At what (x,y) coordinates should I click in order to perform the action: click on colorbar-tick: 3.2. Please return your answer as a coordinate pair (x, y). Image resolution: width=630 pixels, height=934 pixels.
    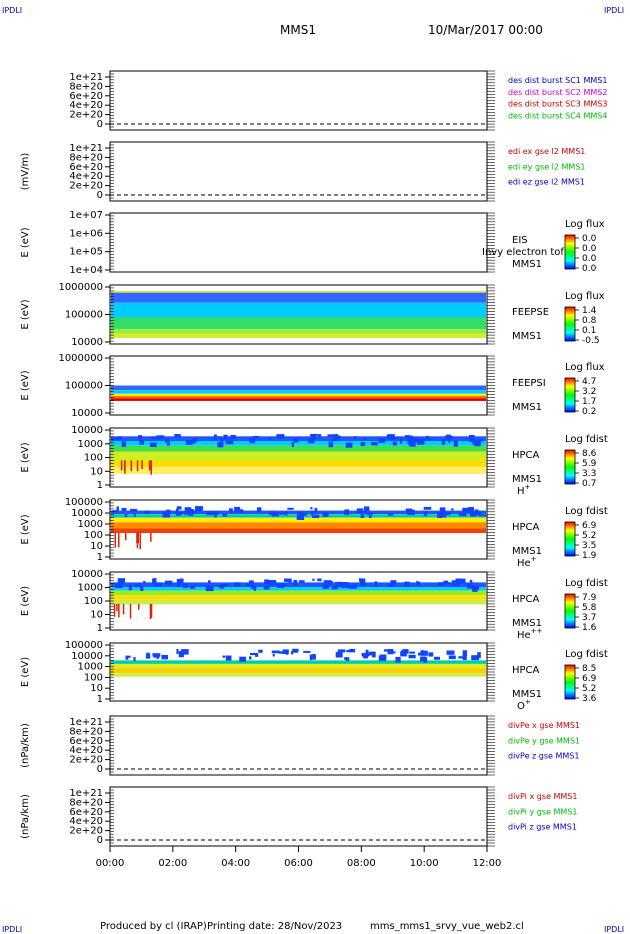
    Looking at the image, I should click on (589, 392).